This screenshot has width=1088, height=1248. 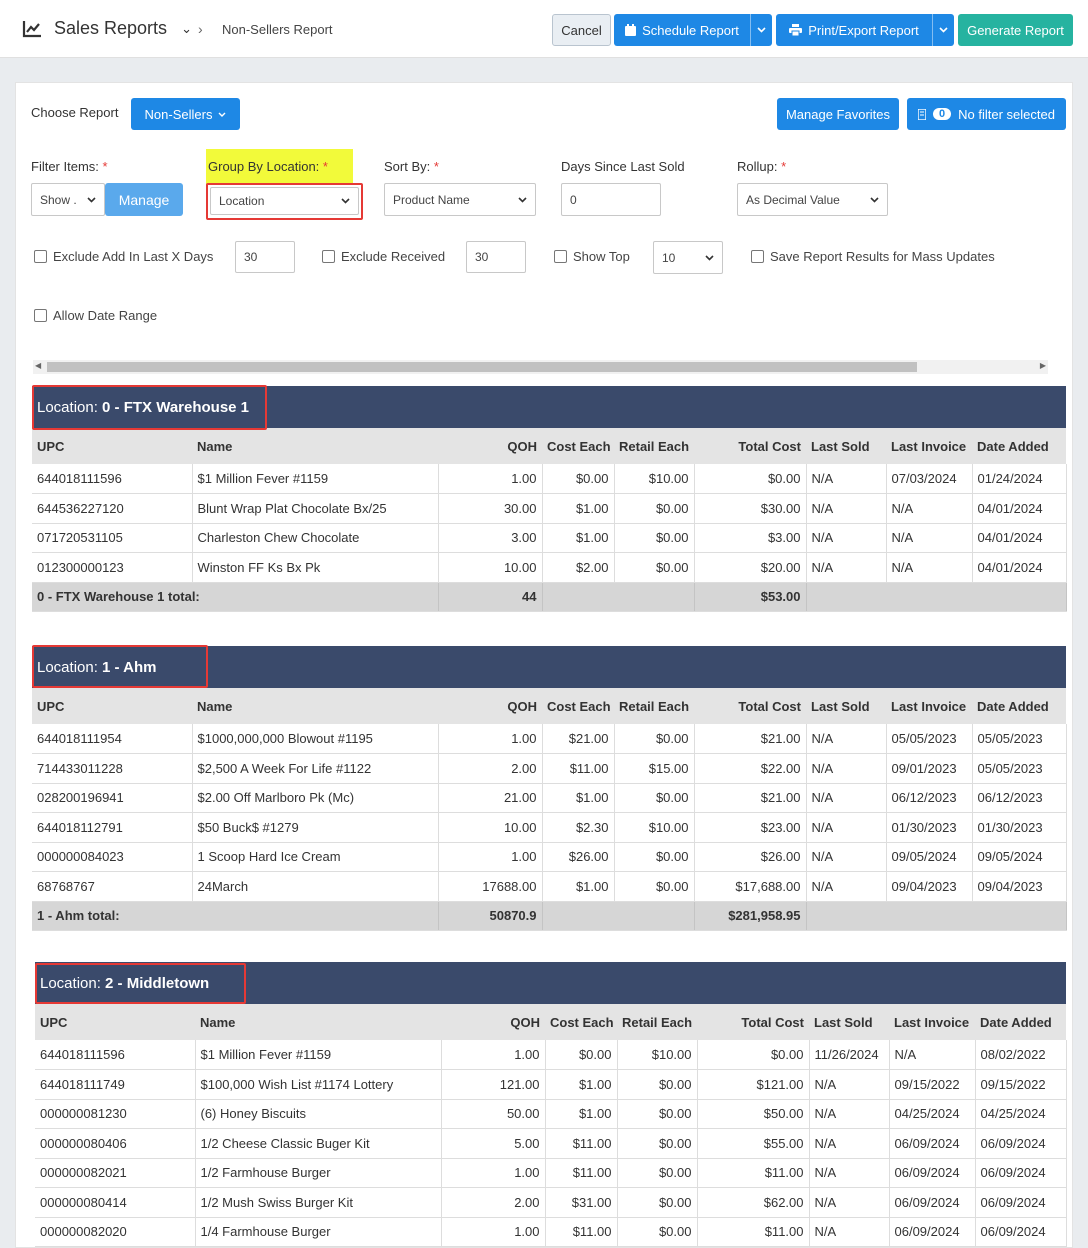 I want to click on filter-count-badge: 0, so click(x=942, y=114).